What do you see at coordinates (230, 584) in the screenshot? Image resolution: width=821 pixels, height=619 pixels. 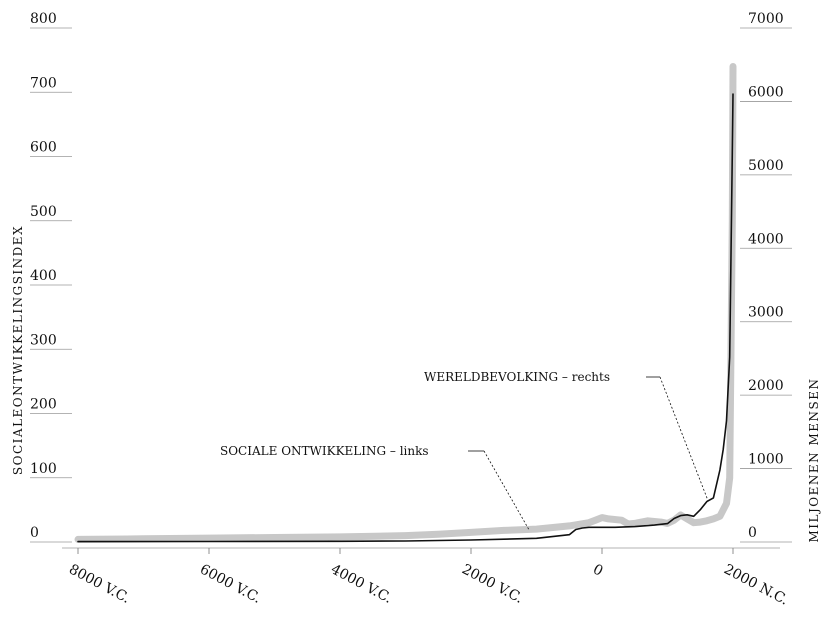 I see `x-tick-label: 6000 V.C.` at bounding box center [230, 584].